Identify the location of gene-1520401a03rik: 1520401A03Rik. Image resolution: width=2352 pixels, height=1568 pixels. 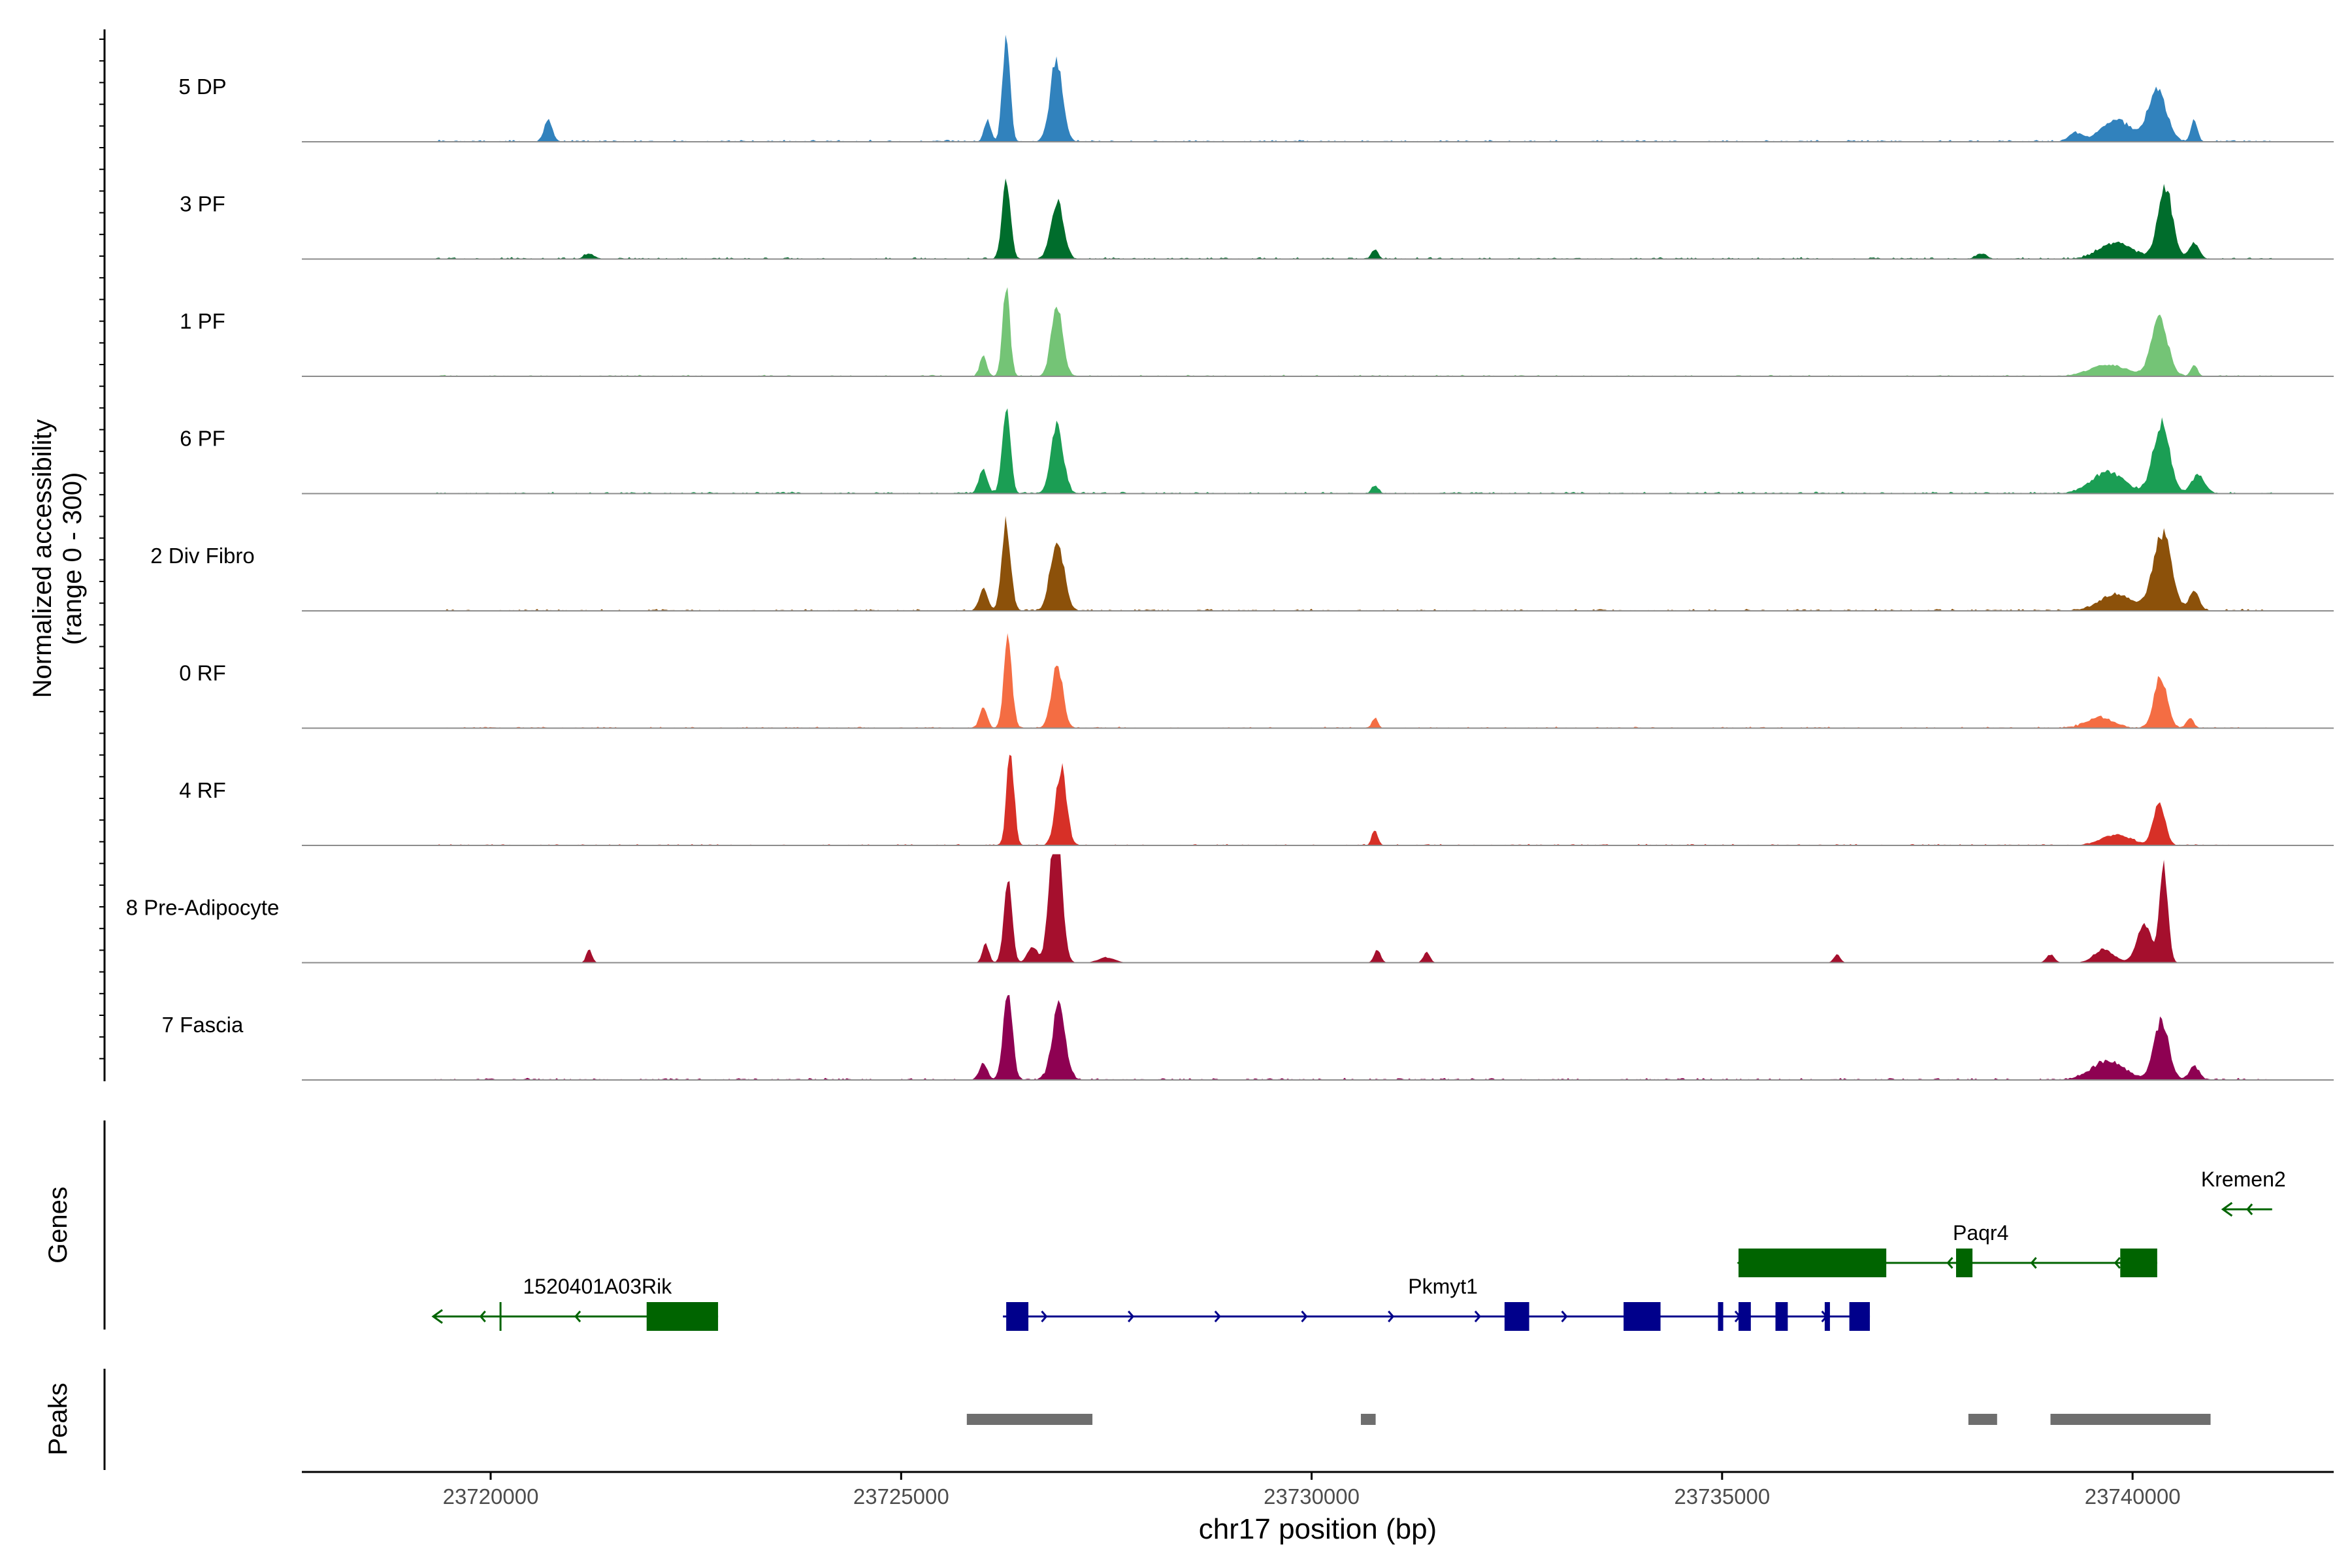
(575, 1303).